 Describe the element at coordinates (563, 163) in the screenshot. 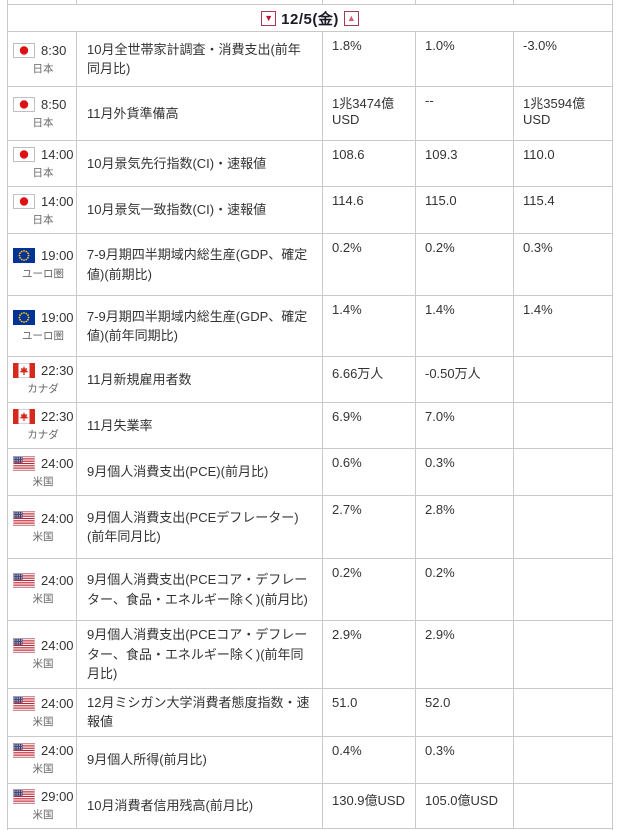

I see `previous-value-cell: 110.0` at that location.